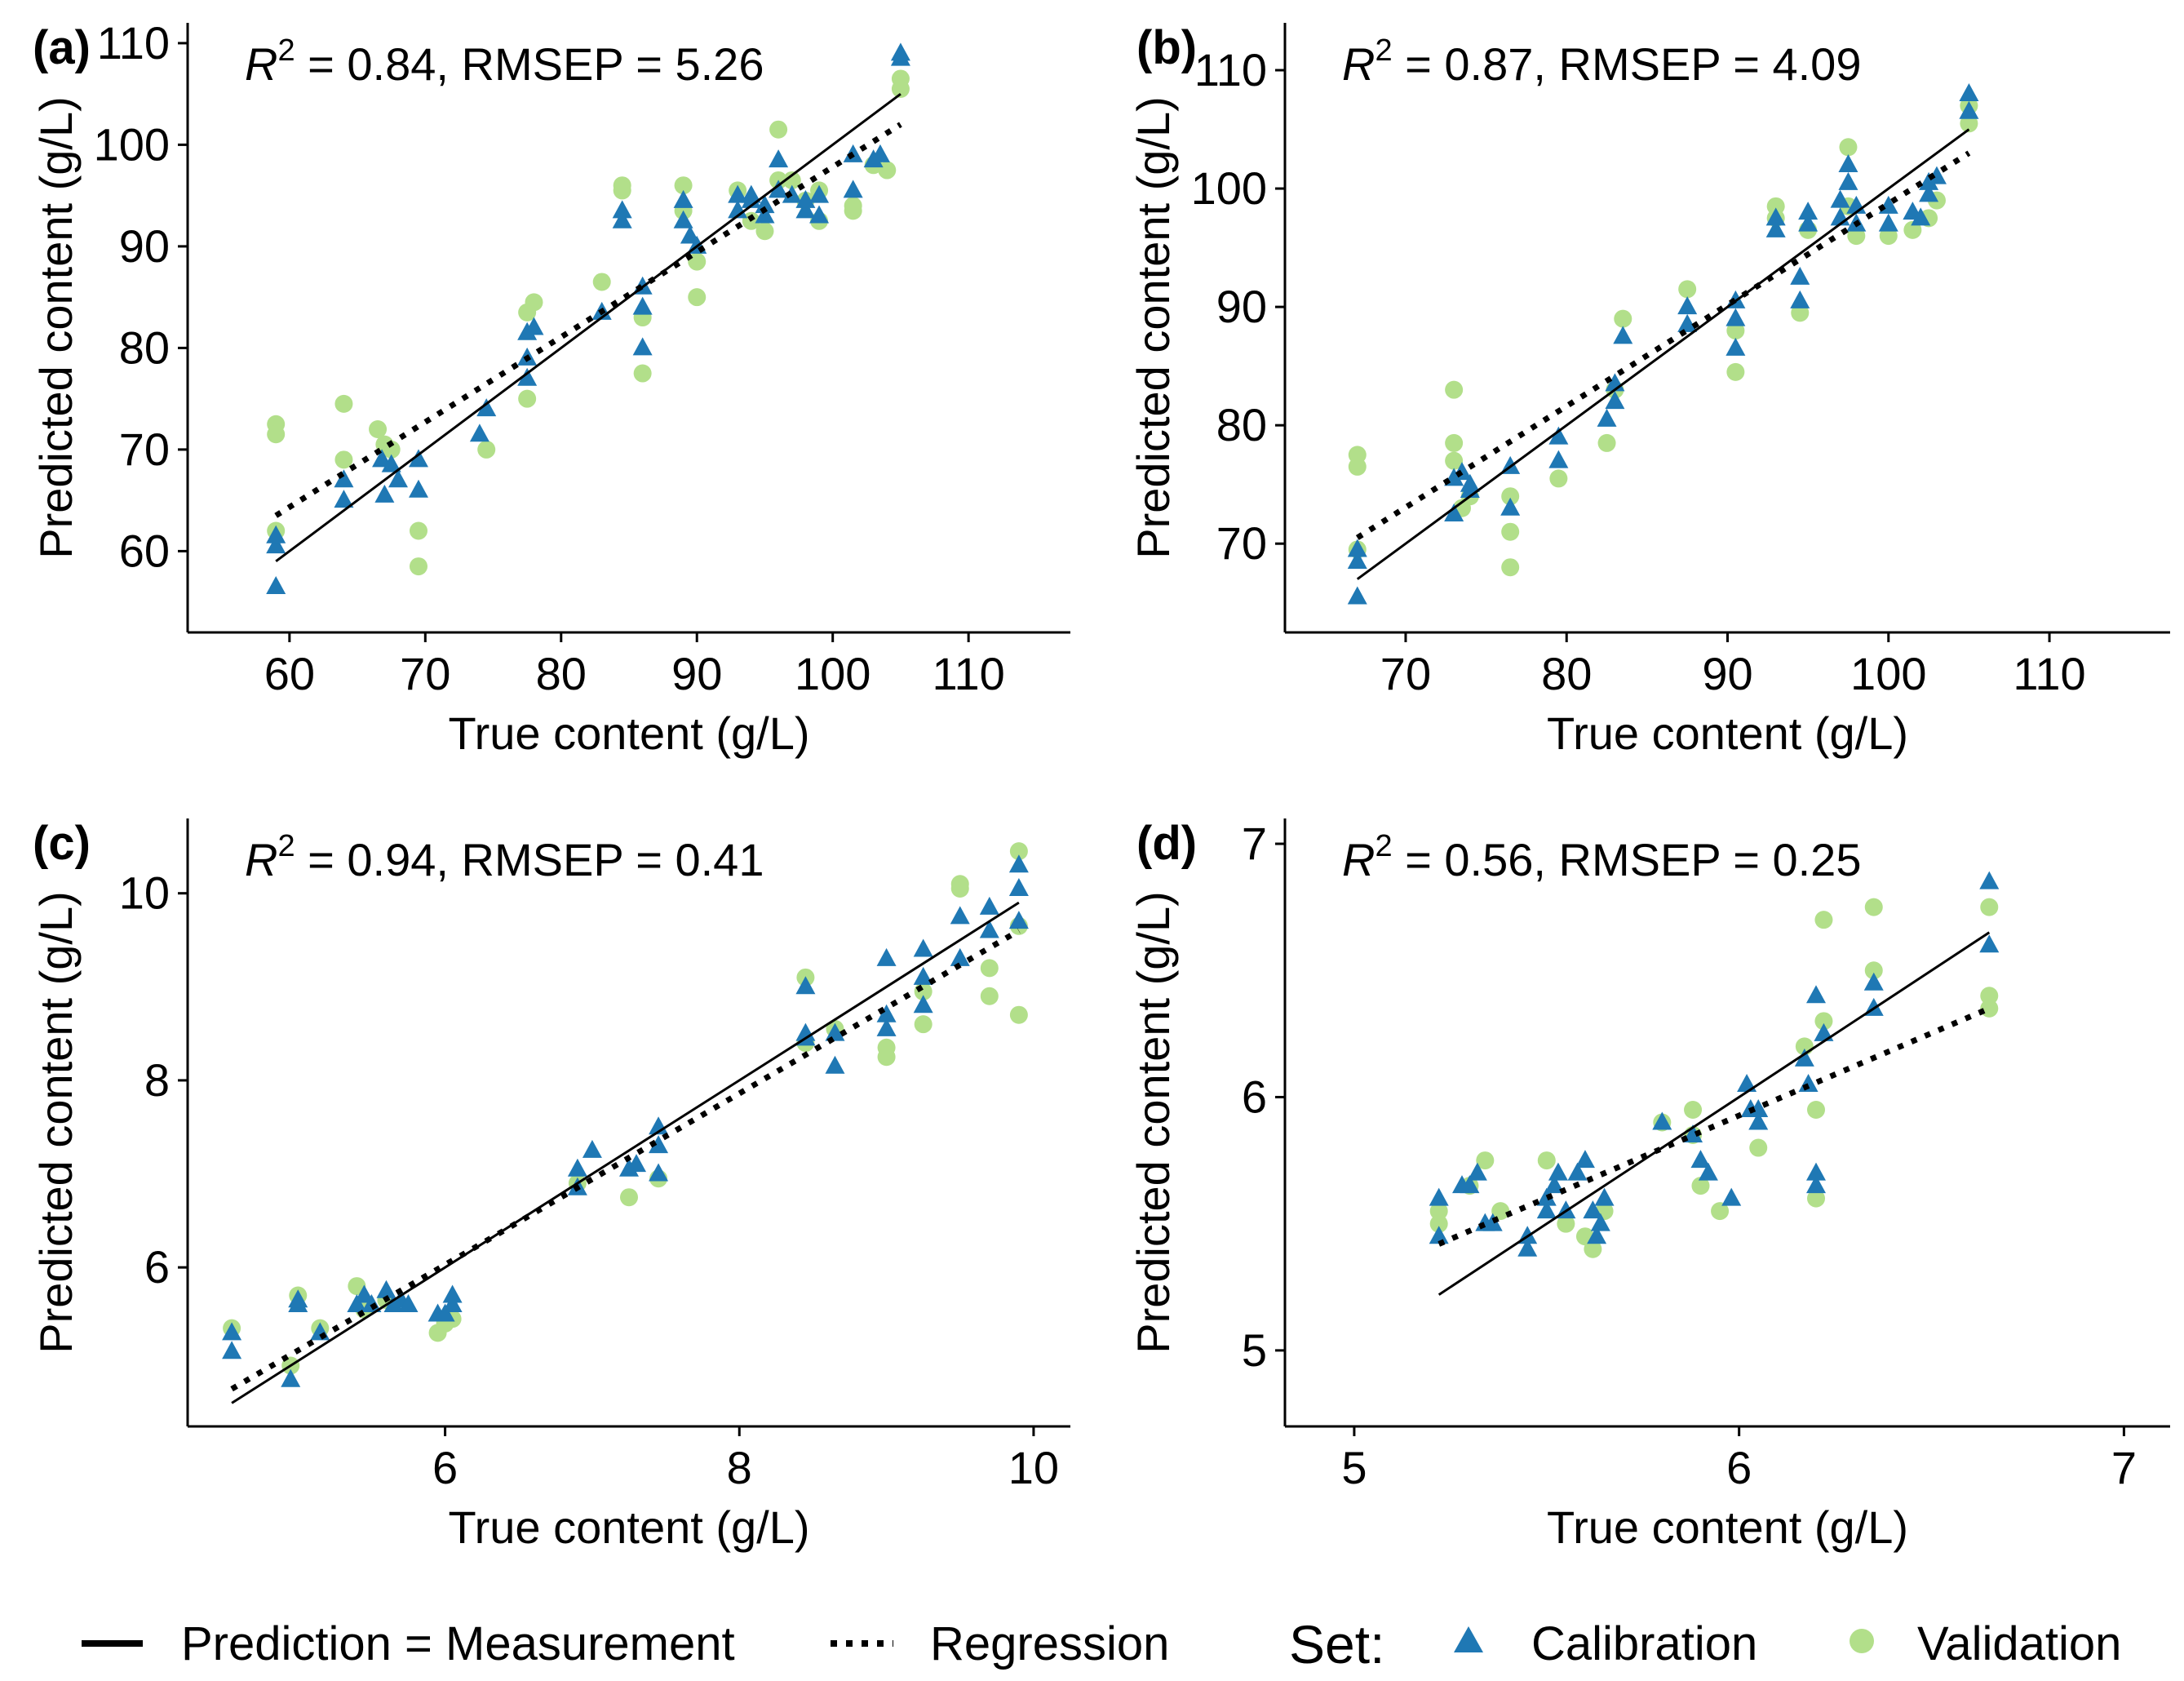 The width and height of the screenshot is (2184, 1681). What do you see at coordinates (1255, 1096) in the screenshot?
I see `y-tick-label: 6` at bounding box center [1255, 1096].